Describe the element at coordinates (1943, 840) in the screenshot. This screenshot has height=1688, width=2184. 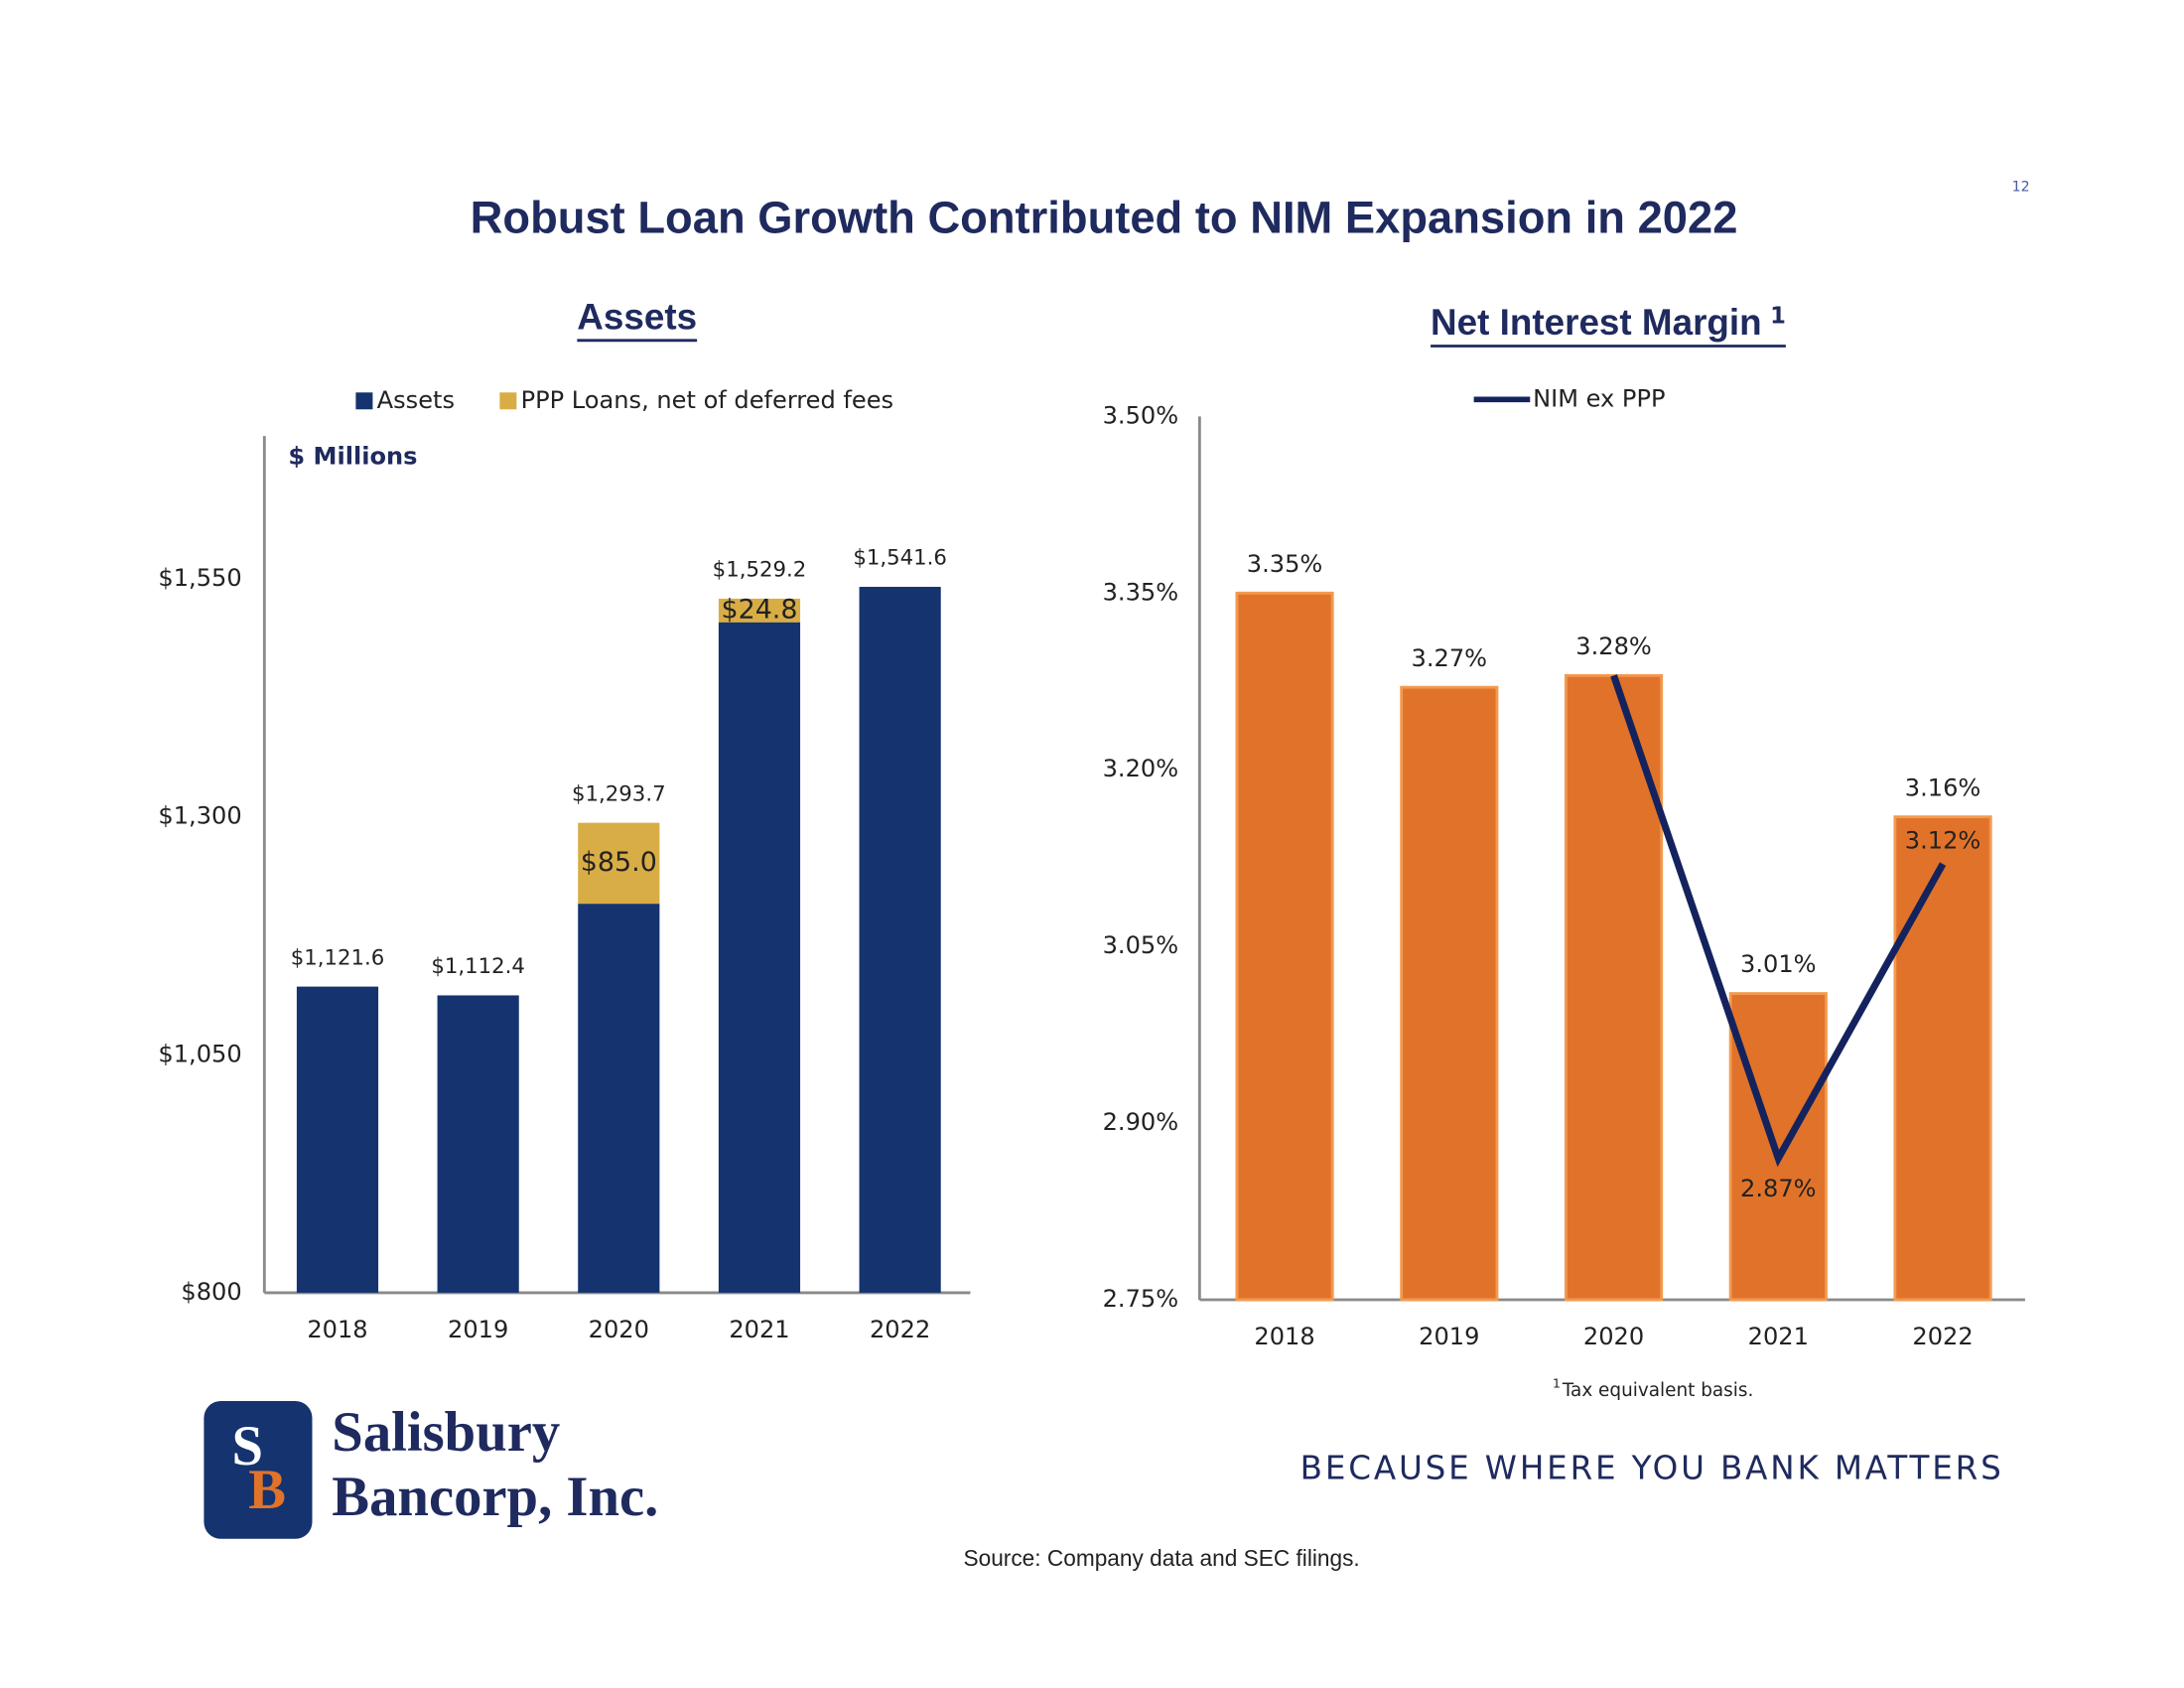
I see `line-label: 3.12%` at that location.